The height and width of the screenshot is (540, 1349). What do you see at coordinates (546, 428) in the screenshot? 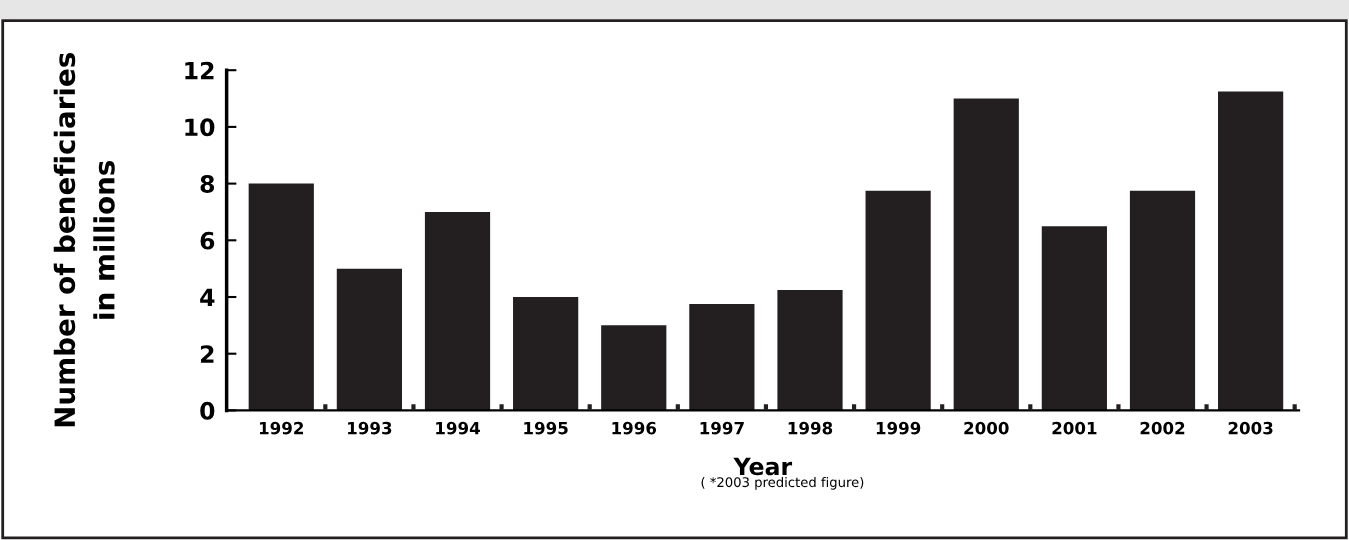
I see `x-tick-label: 1995` at bounding box center [546, 428].